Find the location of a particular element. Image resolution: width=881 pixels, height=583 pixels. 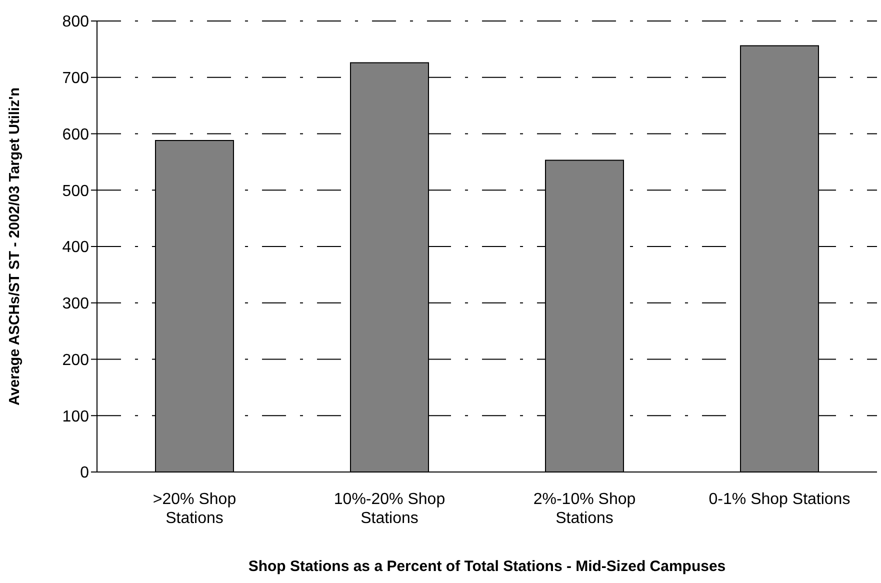

y-tick-label: 300 is located at coordinates (76, 304).